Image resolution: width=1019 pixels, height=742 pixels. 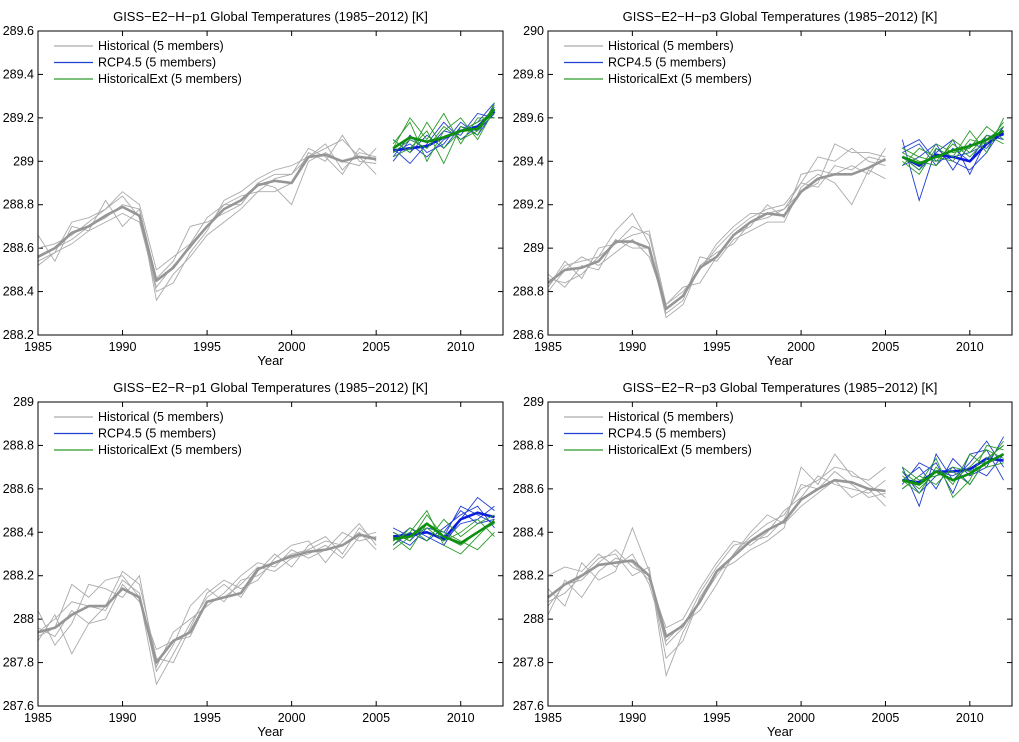 I want to click on x-tick-label: 1985, so click(x=38, y=718).